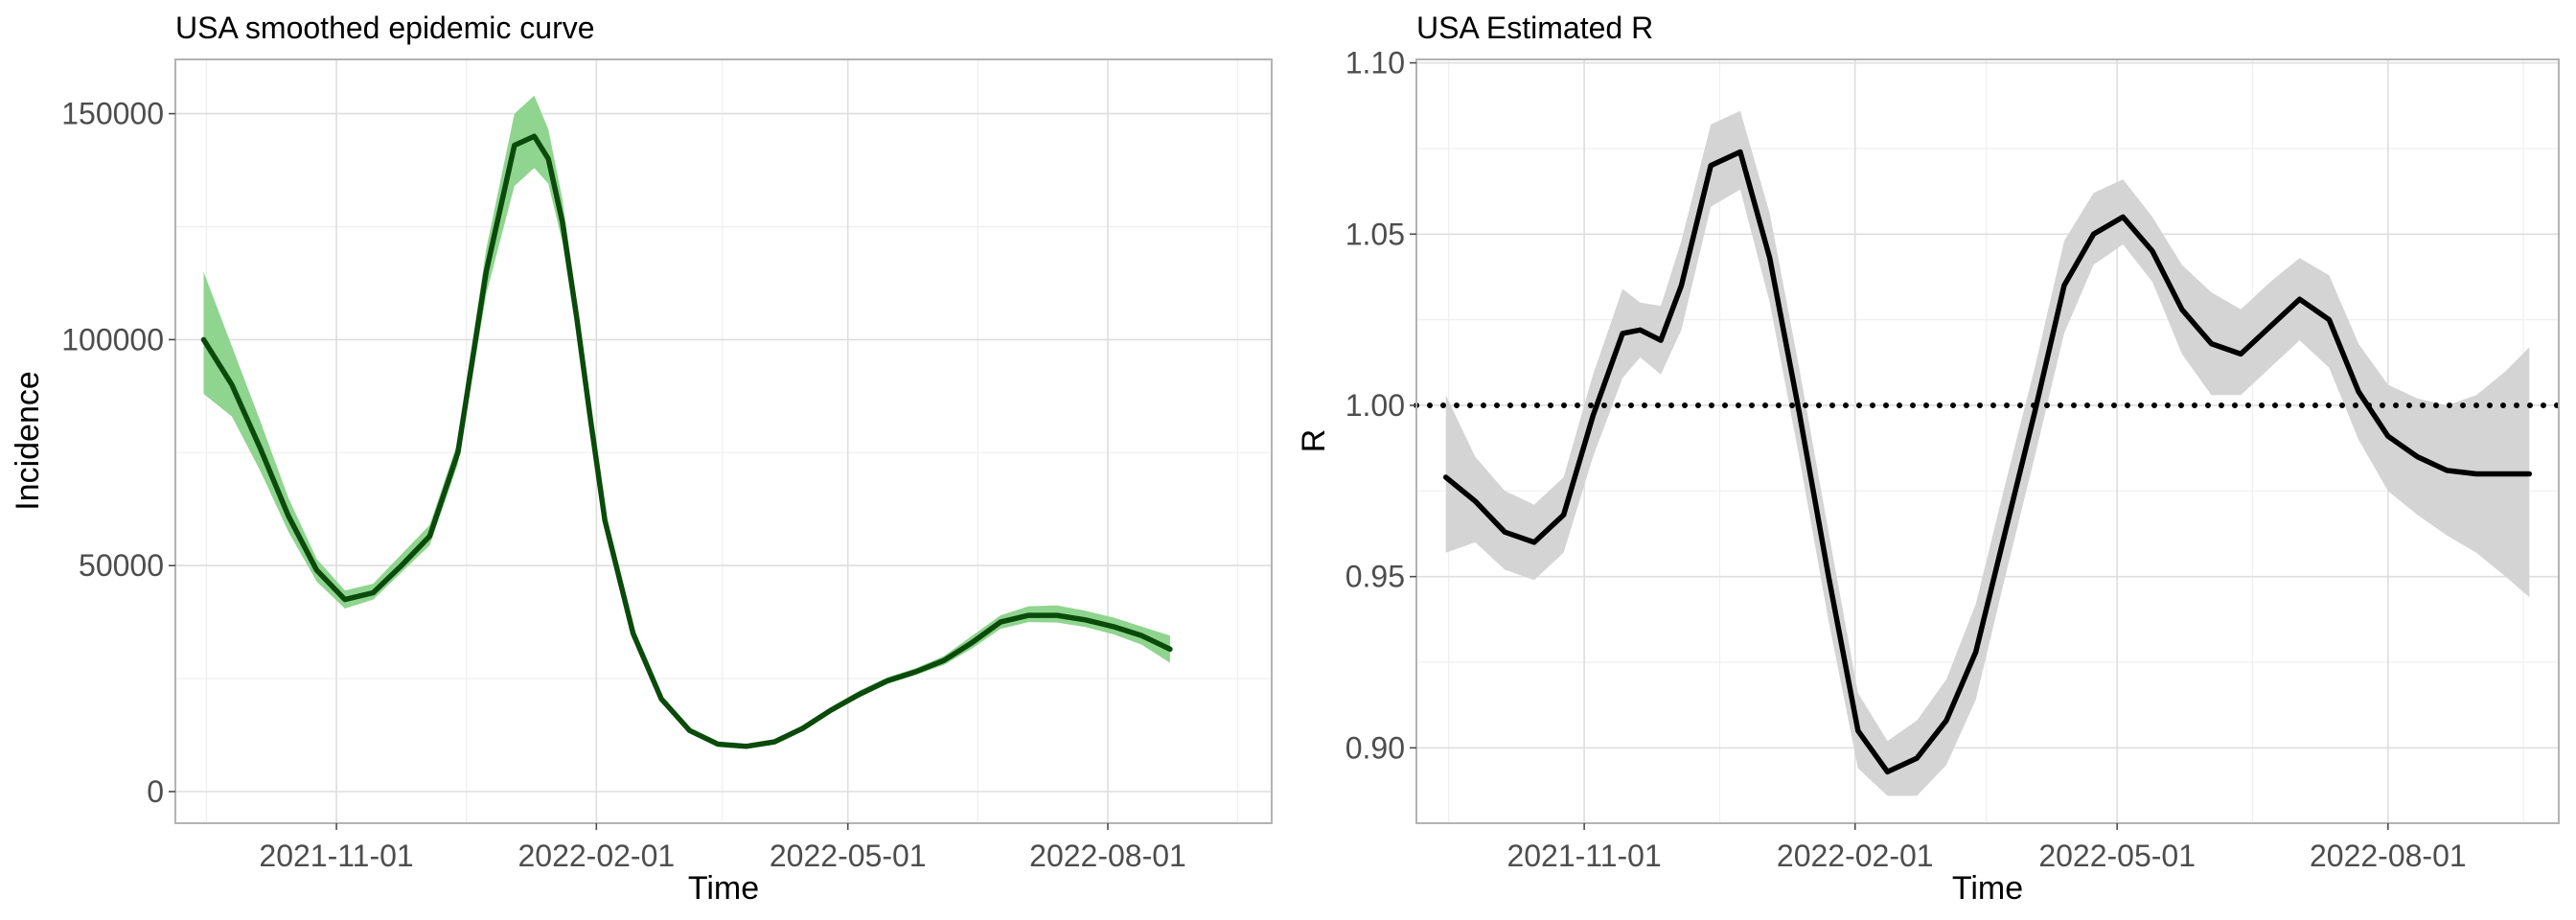  What do you see at coordinates (1855, 856) in the screenshot?
I see `r-x-tick-label: 2022-02-01` at bounding box center [1855, 856].